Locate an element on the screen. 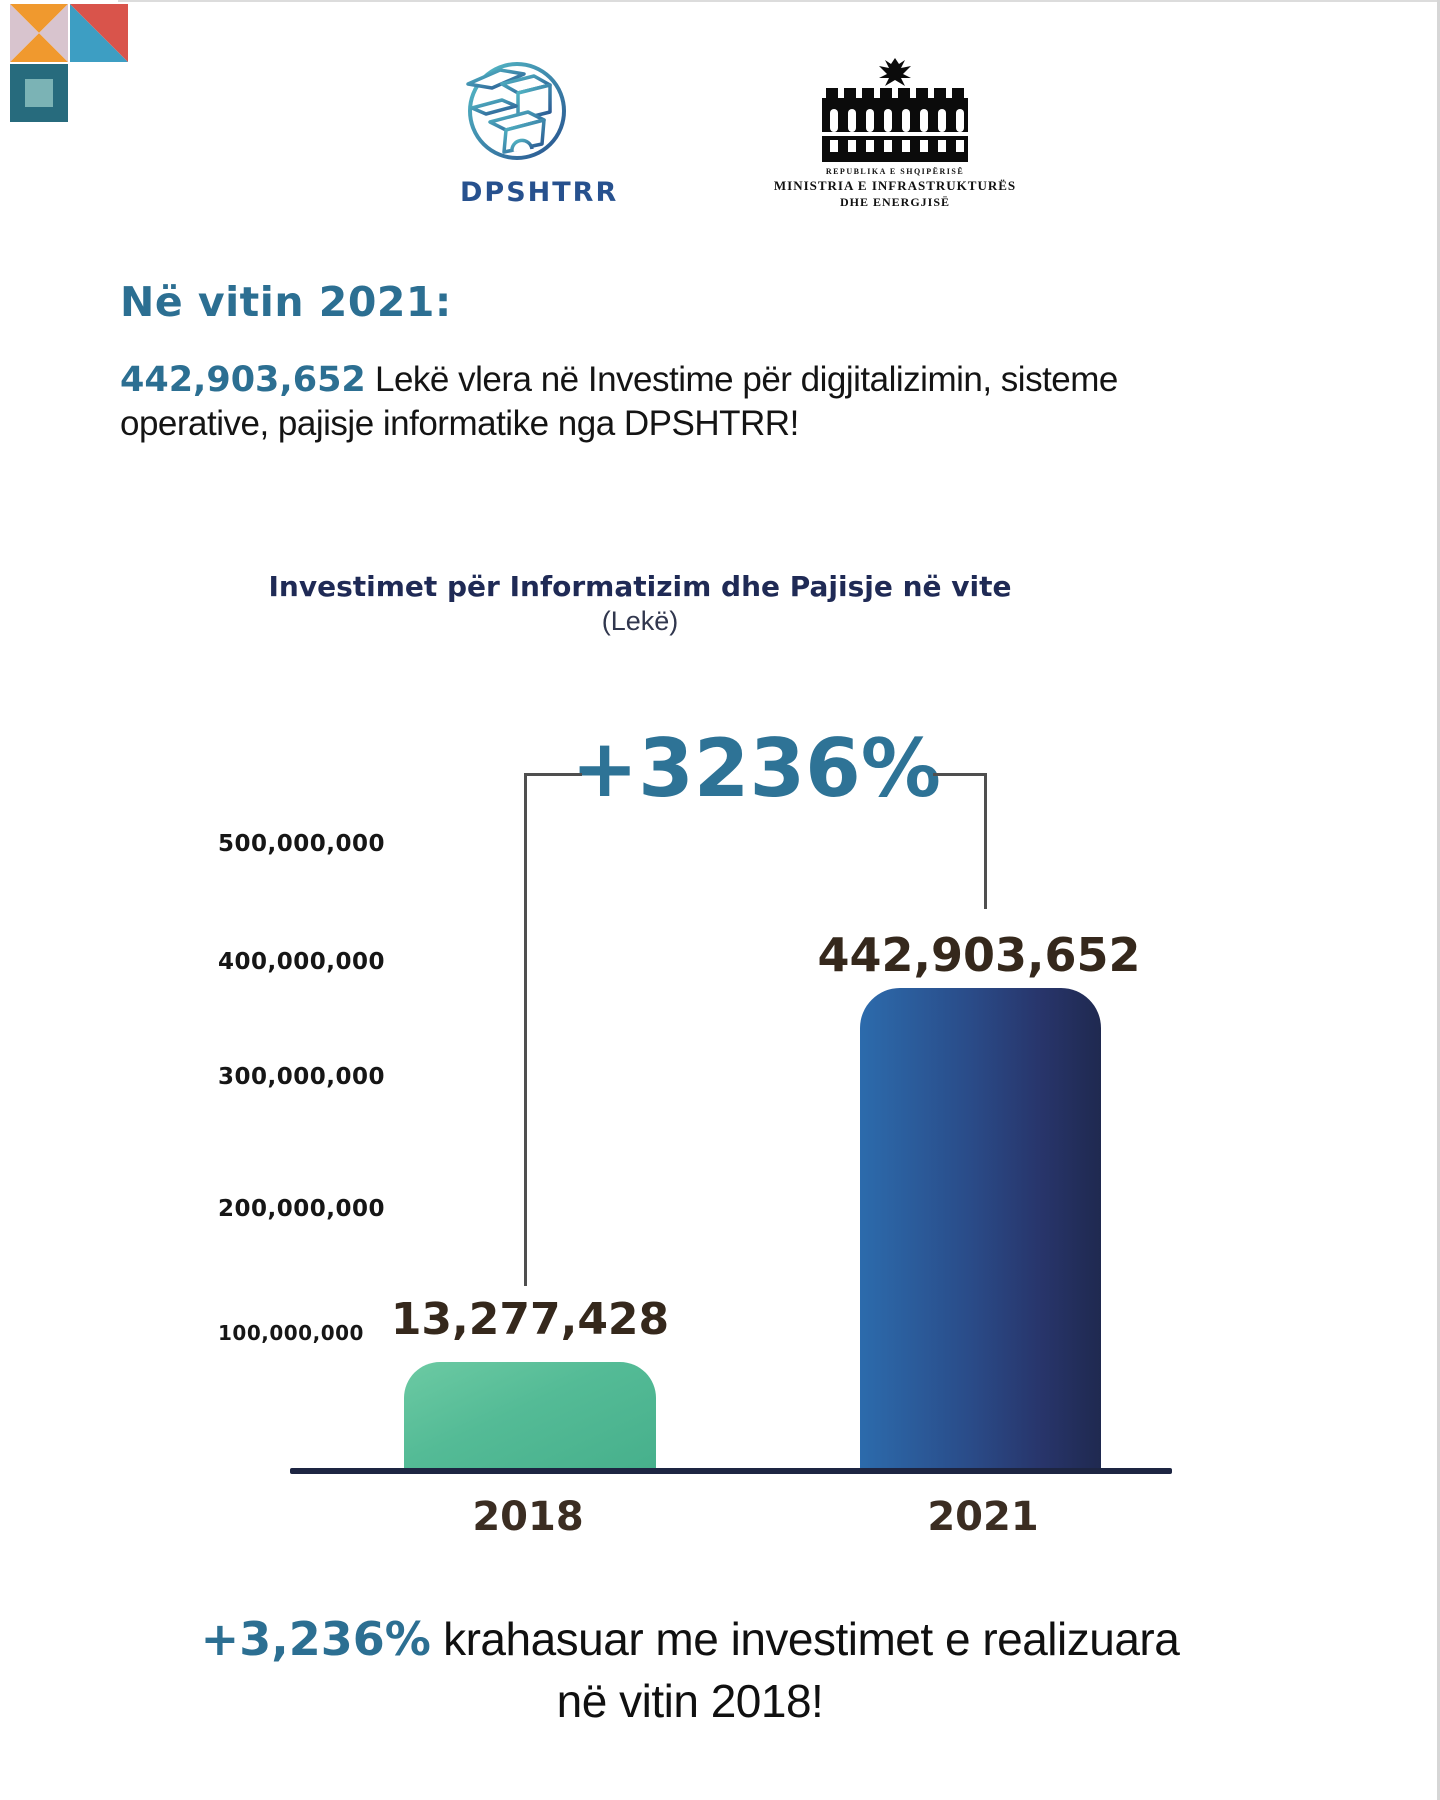  ministry-republic-line: REPUBLIKA E SHQIPËRISË is located at coordinates (895, 171).